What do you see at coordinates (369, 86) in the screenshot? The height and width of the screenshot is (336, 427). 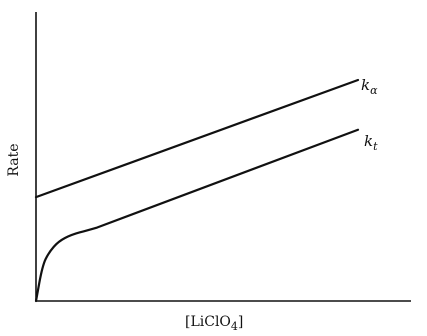 I see `series-label-k-alpha: kα` at bounding box center [369, 86].